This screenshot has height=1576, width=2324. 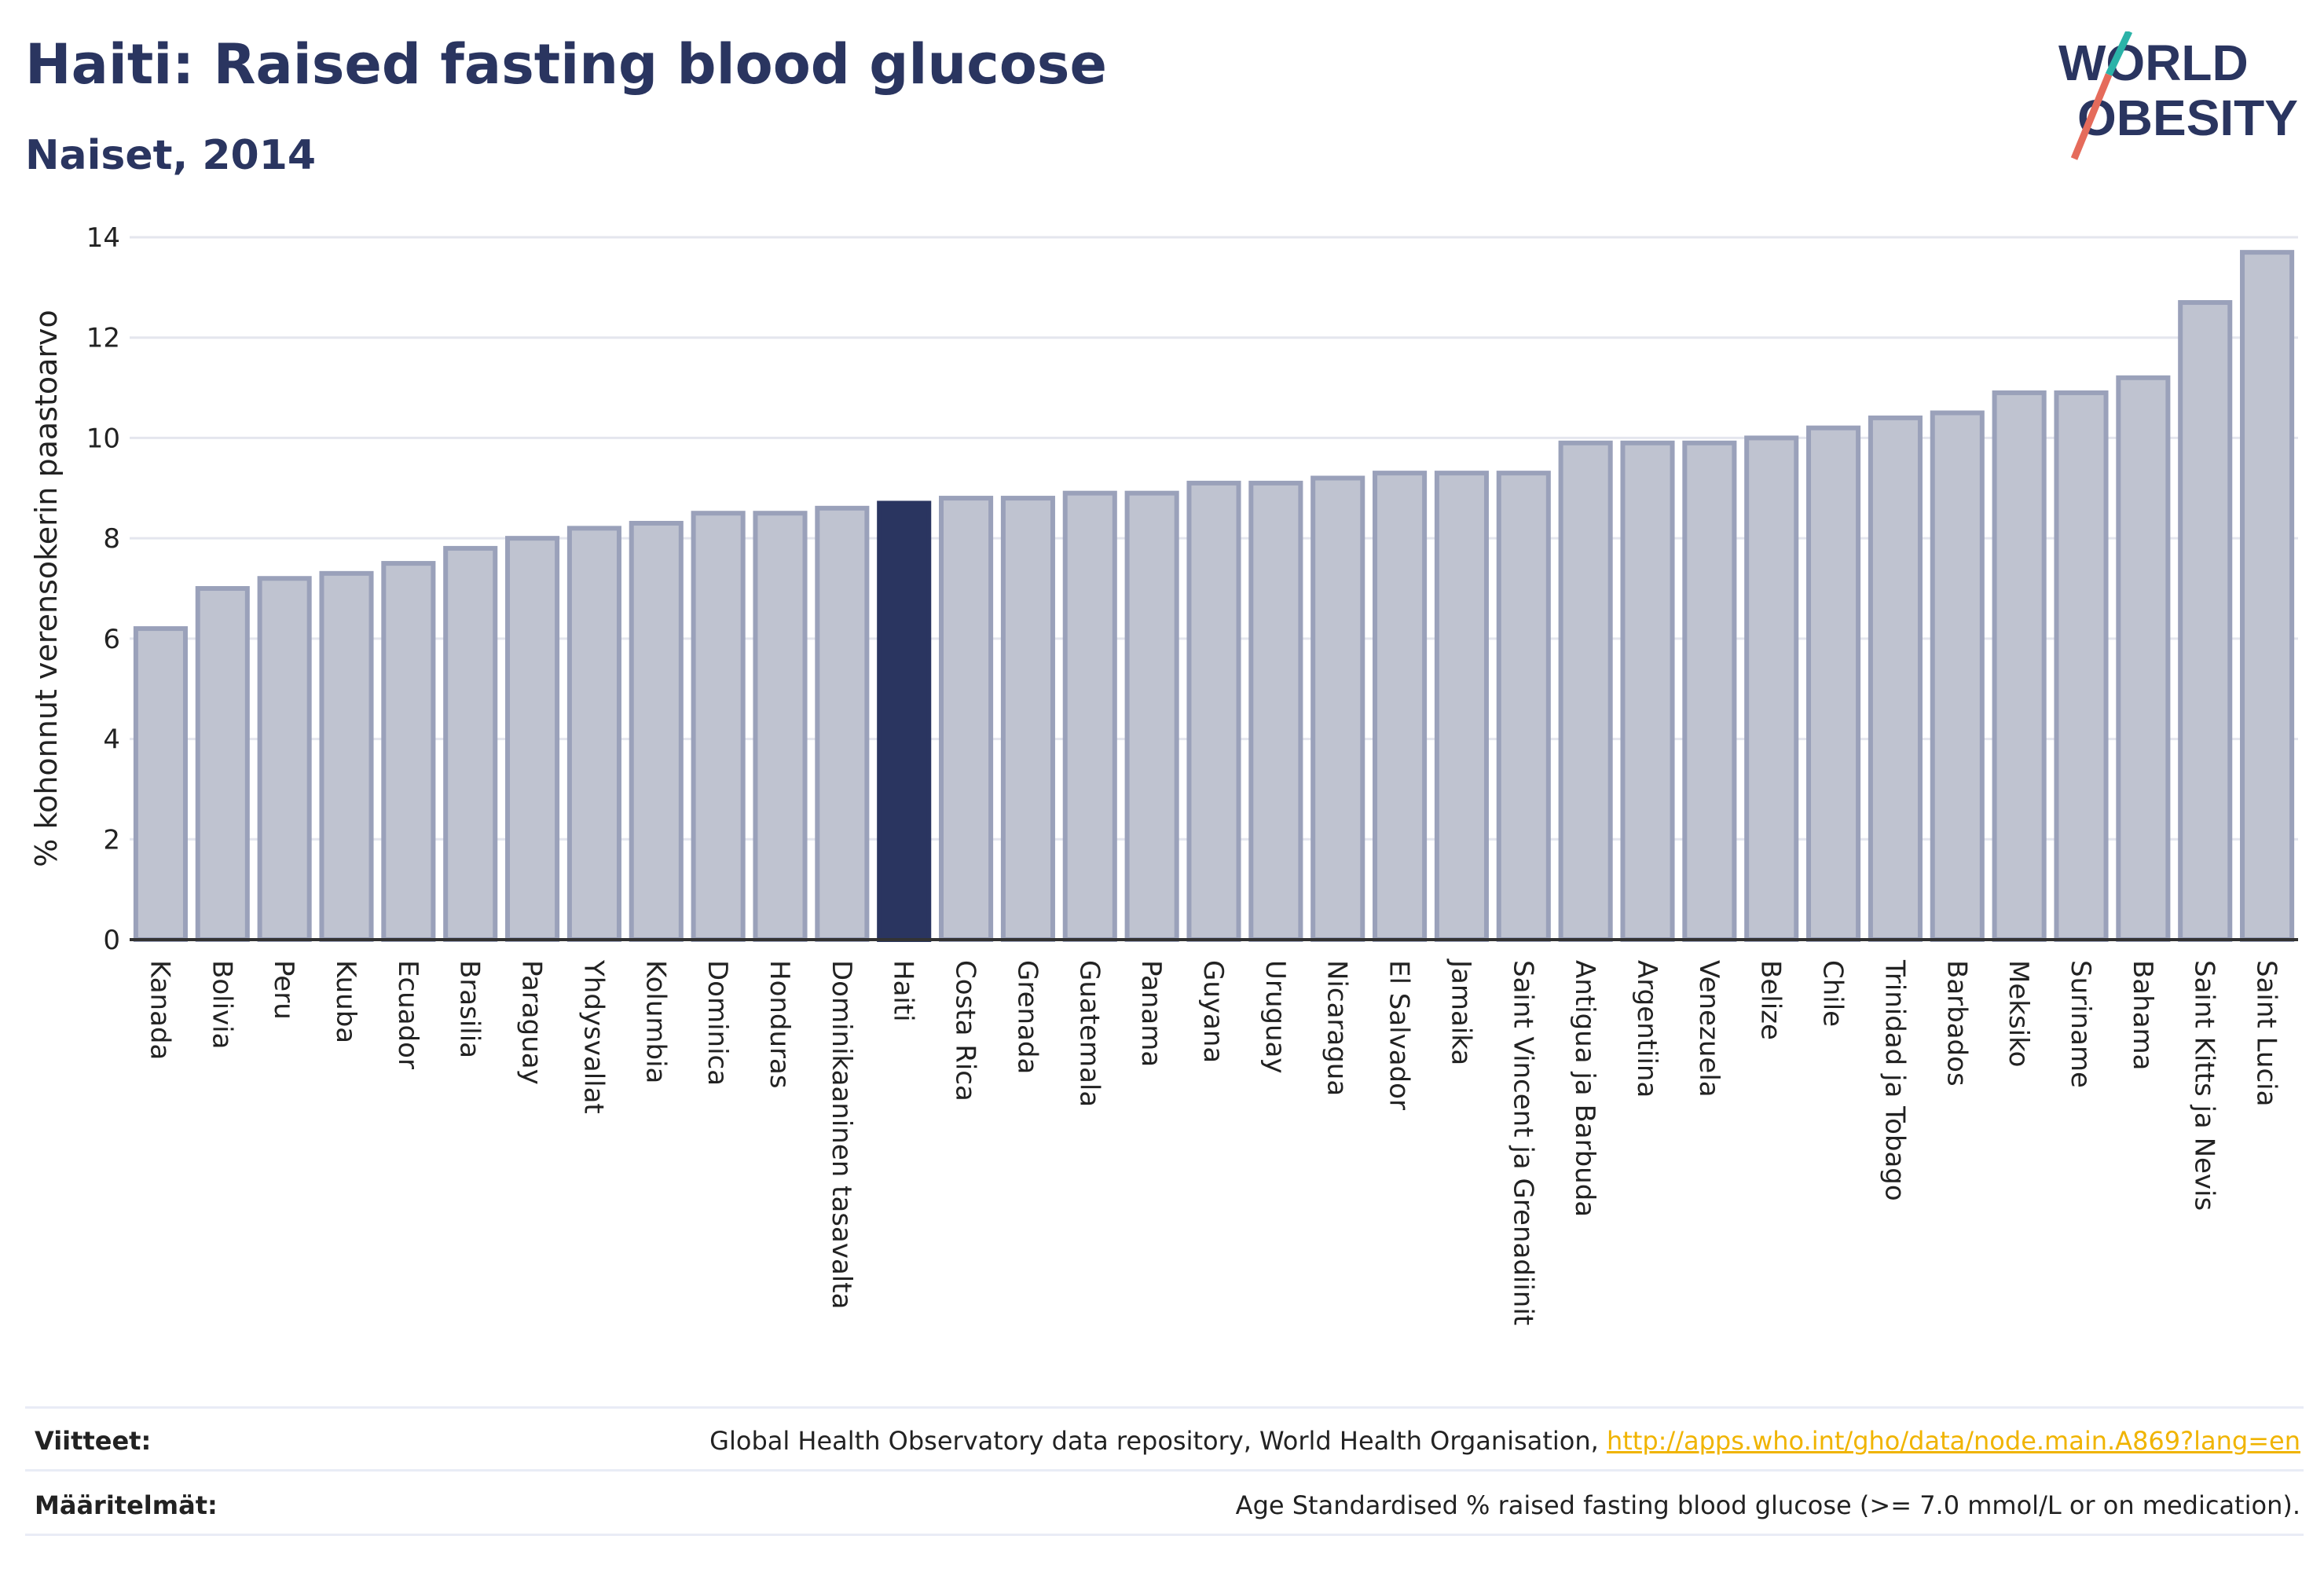 I want to click on y-tick-label: 12, so click(x=103, y=338).